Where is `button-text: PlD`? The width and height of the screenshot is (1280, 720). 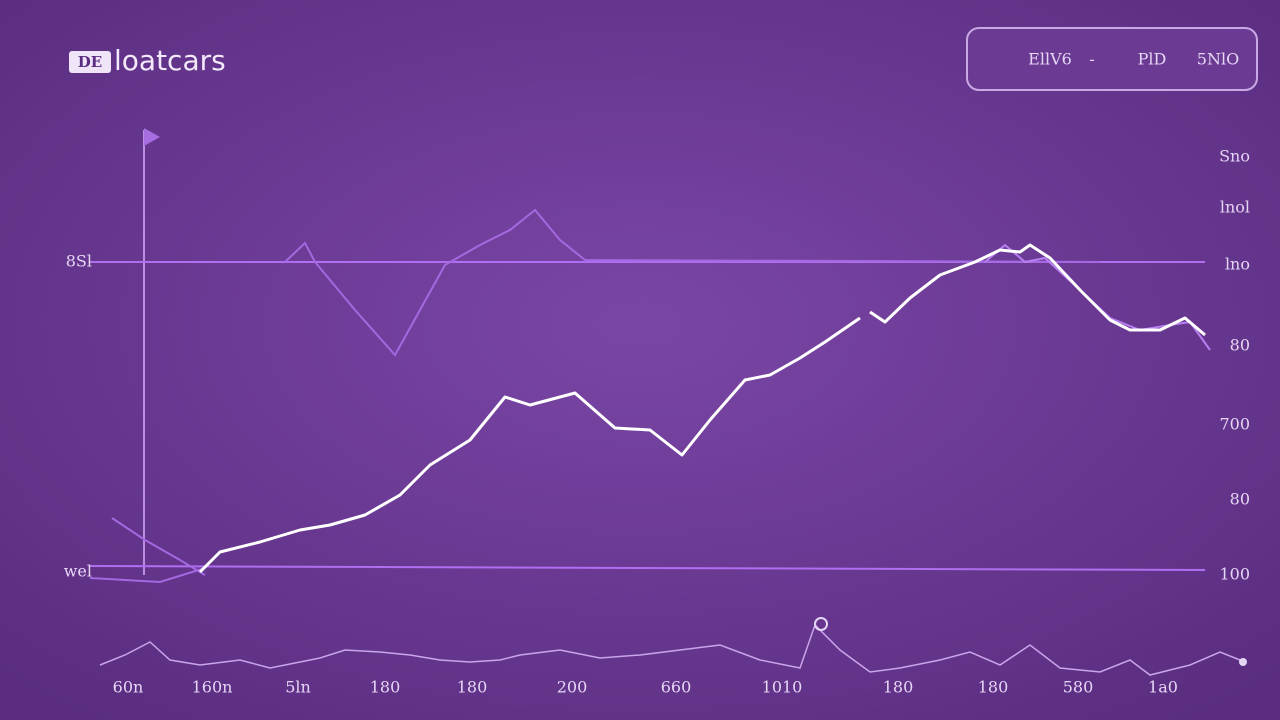 button-text: PlD is located at coordinates (1152, 59).